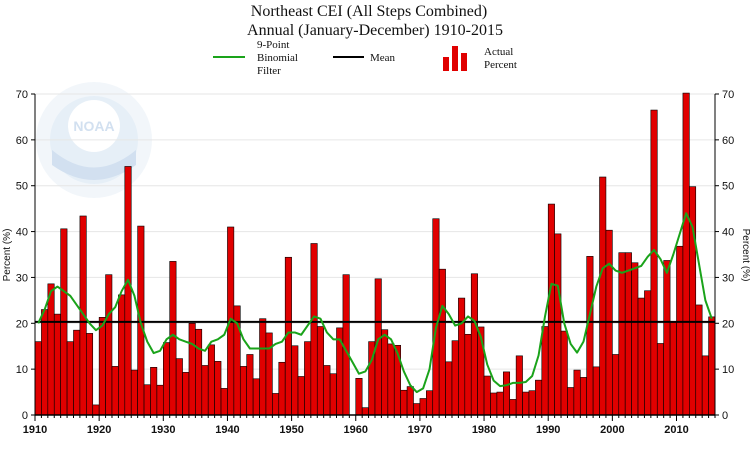 Image resolution: width=750 pixels, height=450 pixels. What do you see at coordinates (308, 378) in the screenshot?
I see `bar-1952` at bounding box center [308, 378].